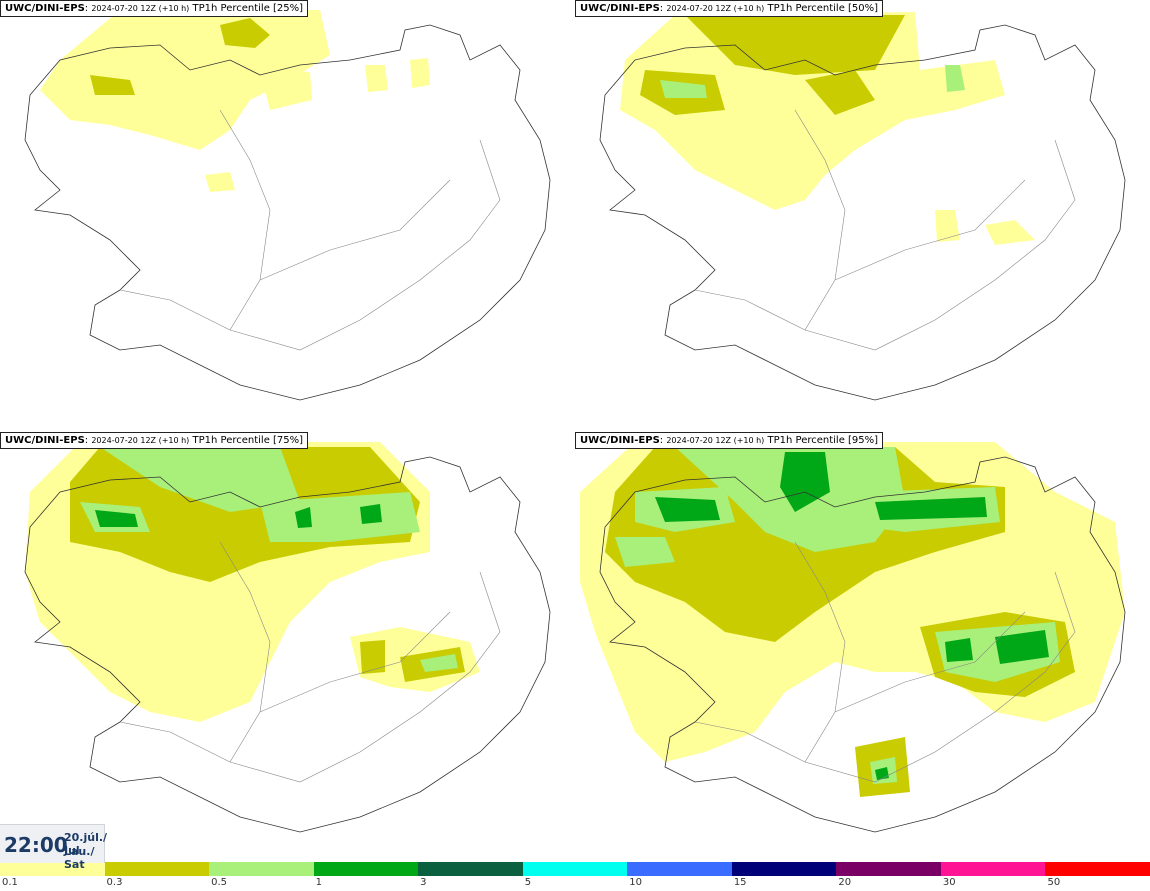 Image resolution: width=1150 pixels, height=891 pixels. Describe the element at coordinates (845, 882) in the screenshot. I see `legend-tick: 20` at that location.